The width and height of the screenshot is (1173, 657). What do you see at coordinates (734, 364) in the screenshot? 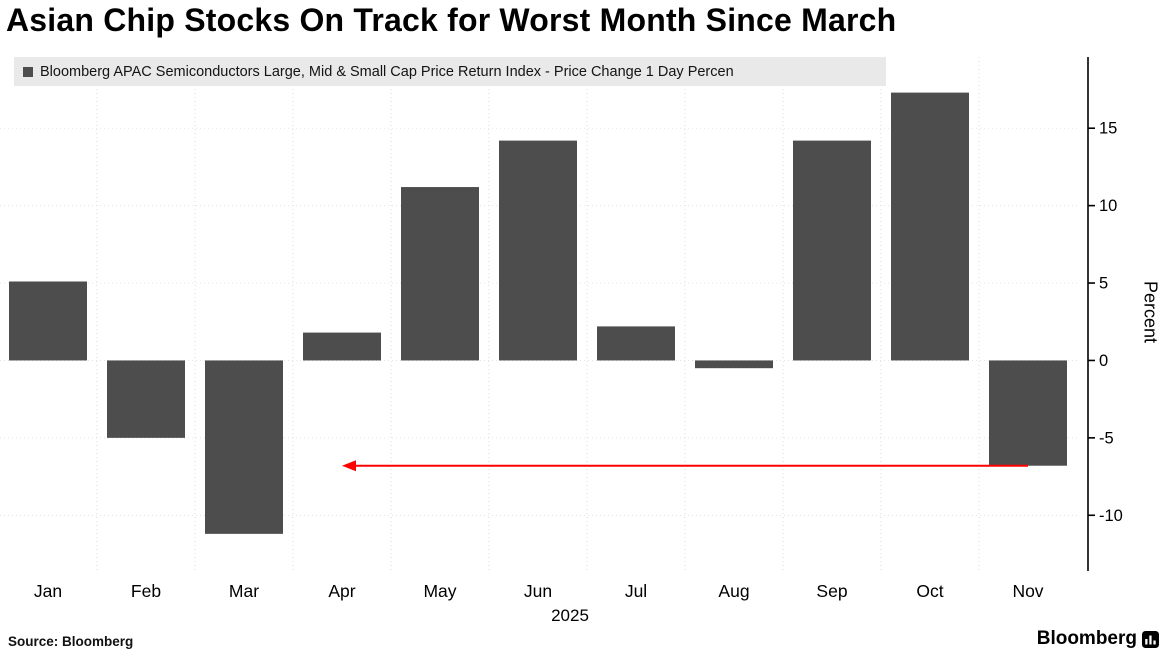
I see `bar-aug` at bounding box center [734, 364].